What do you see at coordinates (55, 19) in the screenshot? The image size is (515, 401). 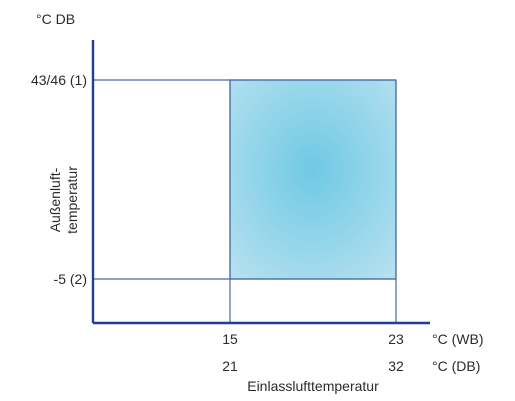 I see `y-unit-label: °C DB` at bounding box center [55, 19].